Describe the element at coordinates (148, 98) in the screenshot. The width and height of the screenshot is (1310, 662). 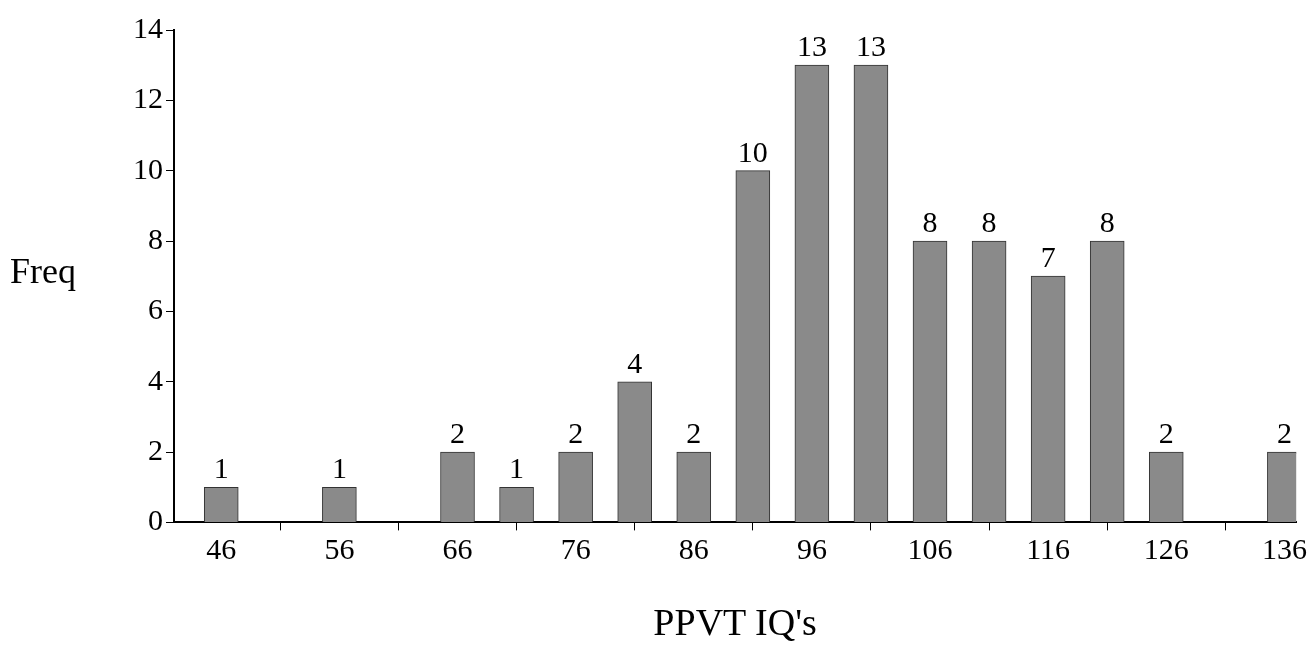
I see `y-tick-label: 12` at that location.